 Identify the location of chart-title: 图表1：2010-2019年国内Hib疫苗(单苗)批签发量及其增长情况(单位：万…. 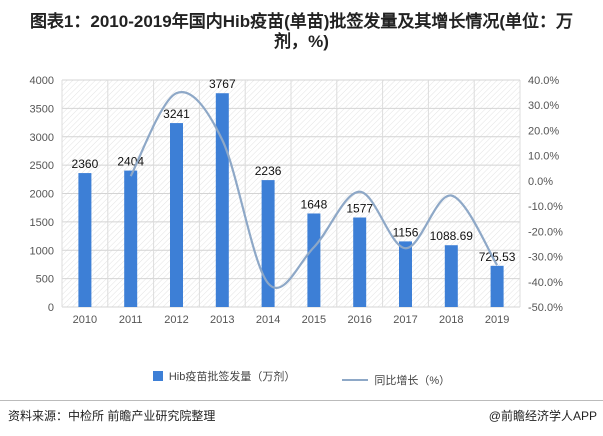
(301, 31).